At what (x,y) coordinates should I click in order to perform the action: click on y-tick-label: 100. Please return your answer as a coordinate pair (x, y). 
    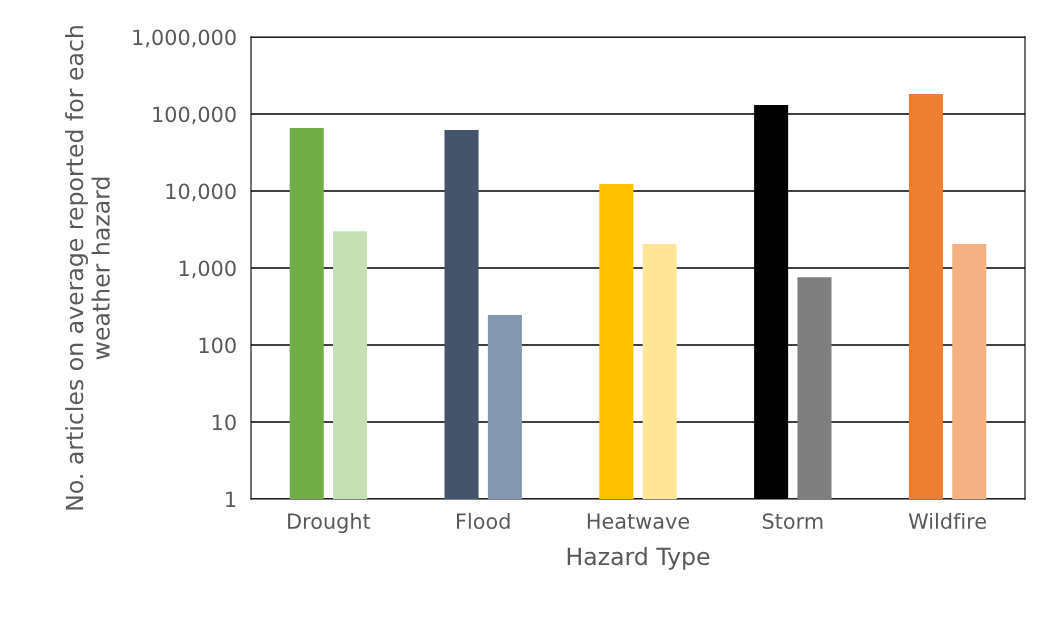
    Looking at the image, I should click on (217, 345).